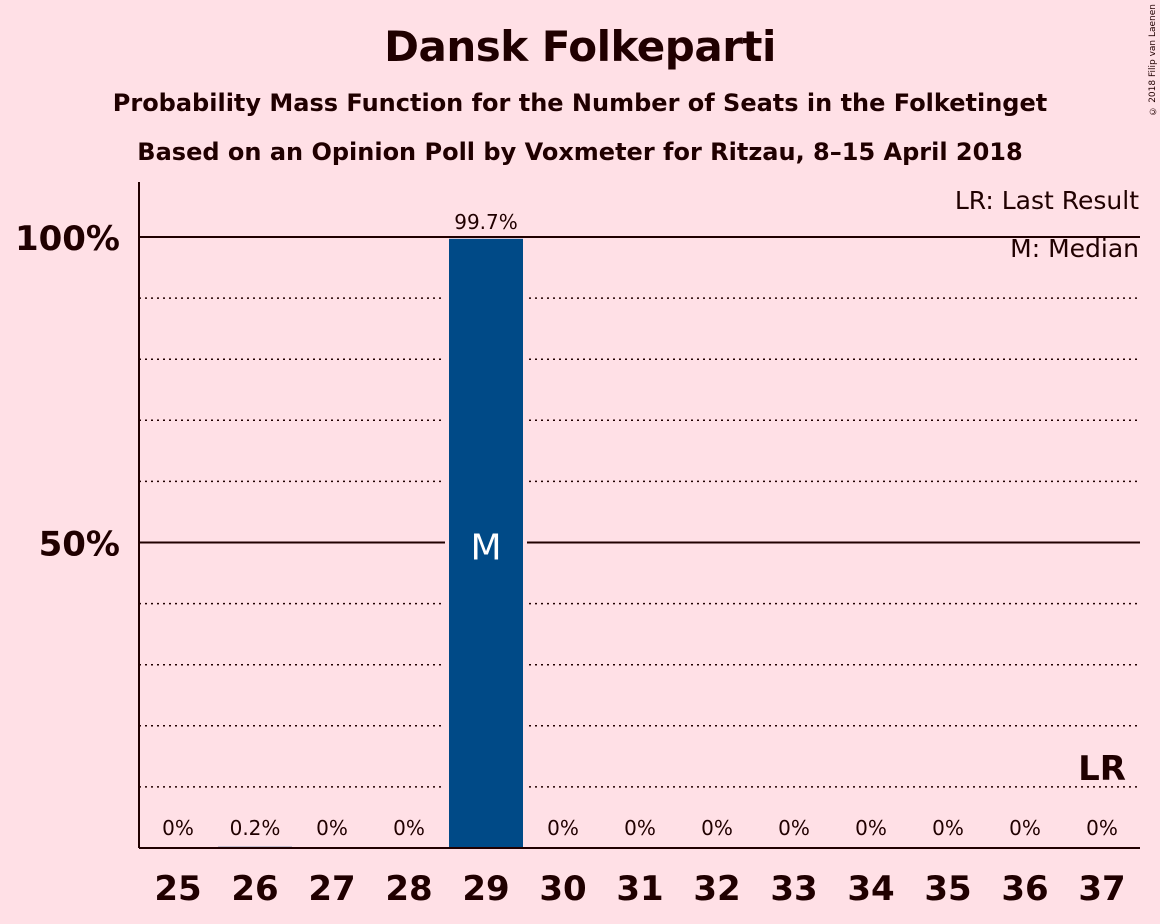 The height and width of the screenshot is (924, 1160). I want to click on x-tick-label: 37, so click(1101, 889).